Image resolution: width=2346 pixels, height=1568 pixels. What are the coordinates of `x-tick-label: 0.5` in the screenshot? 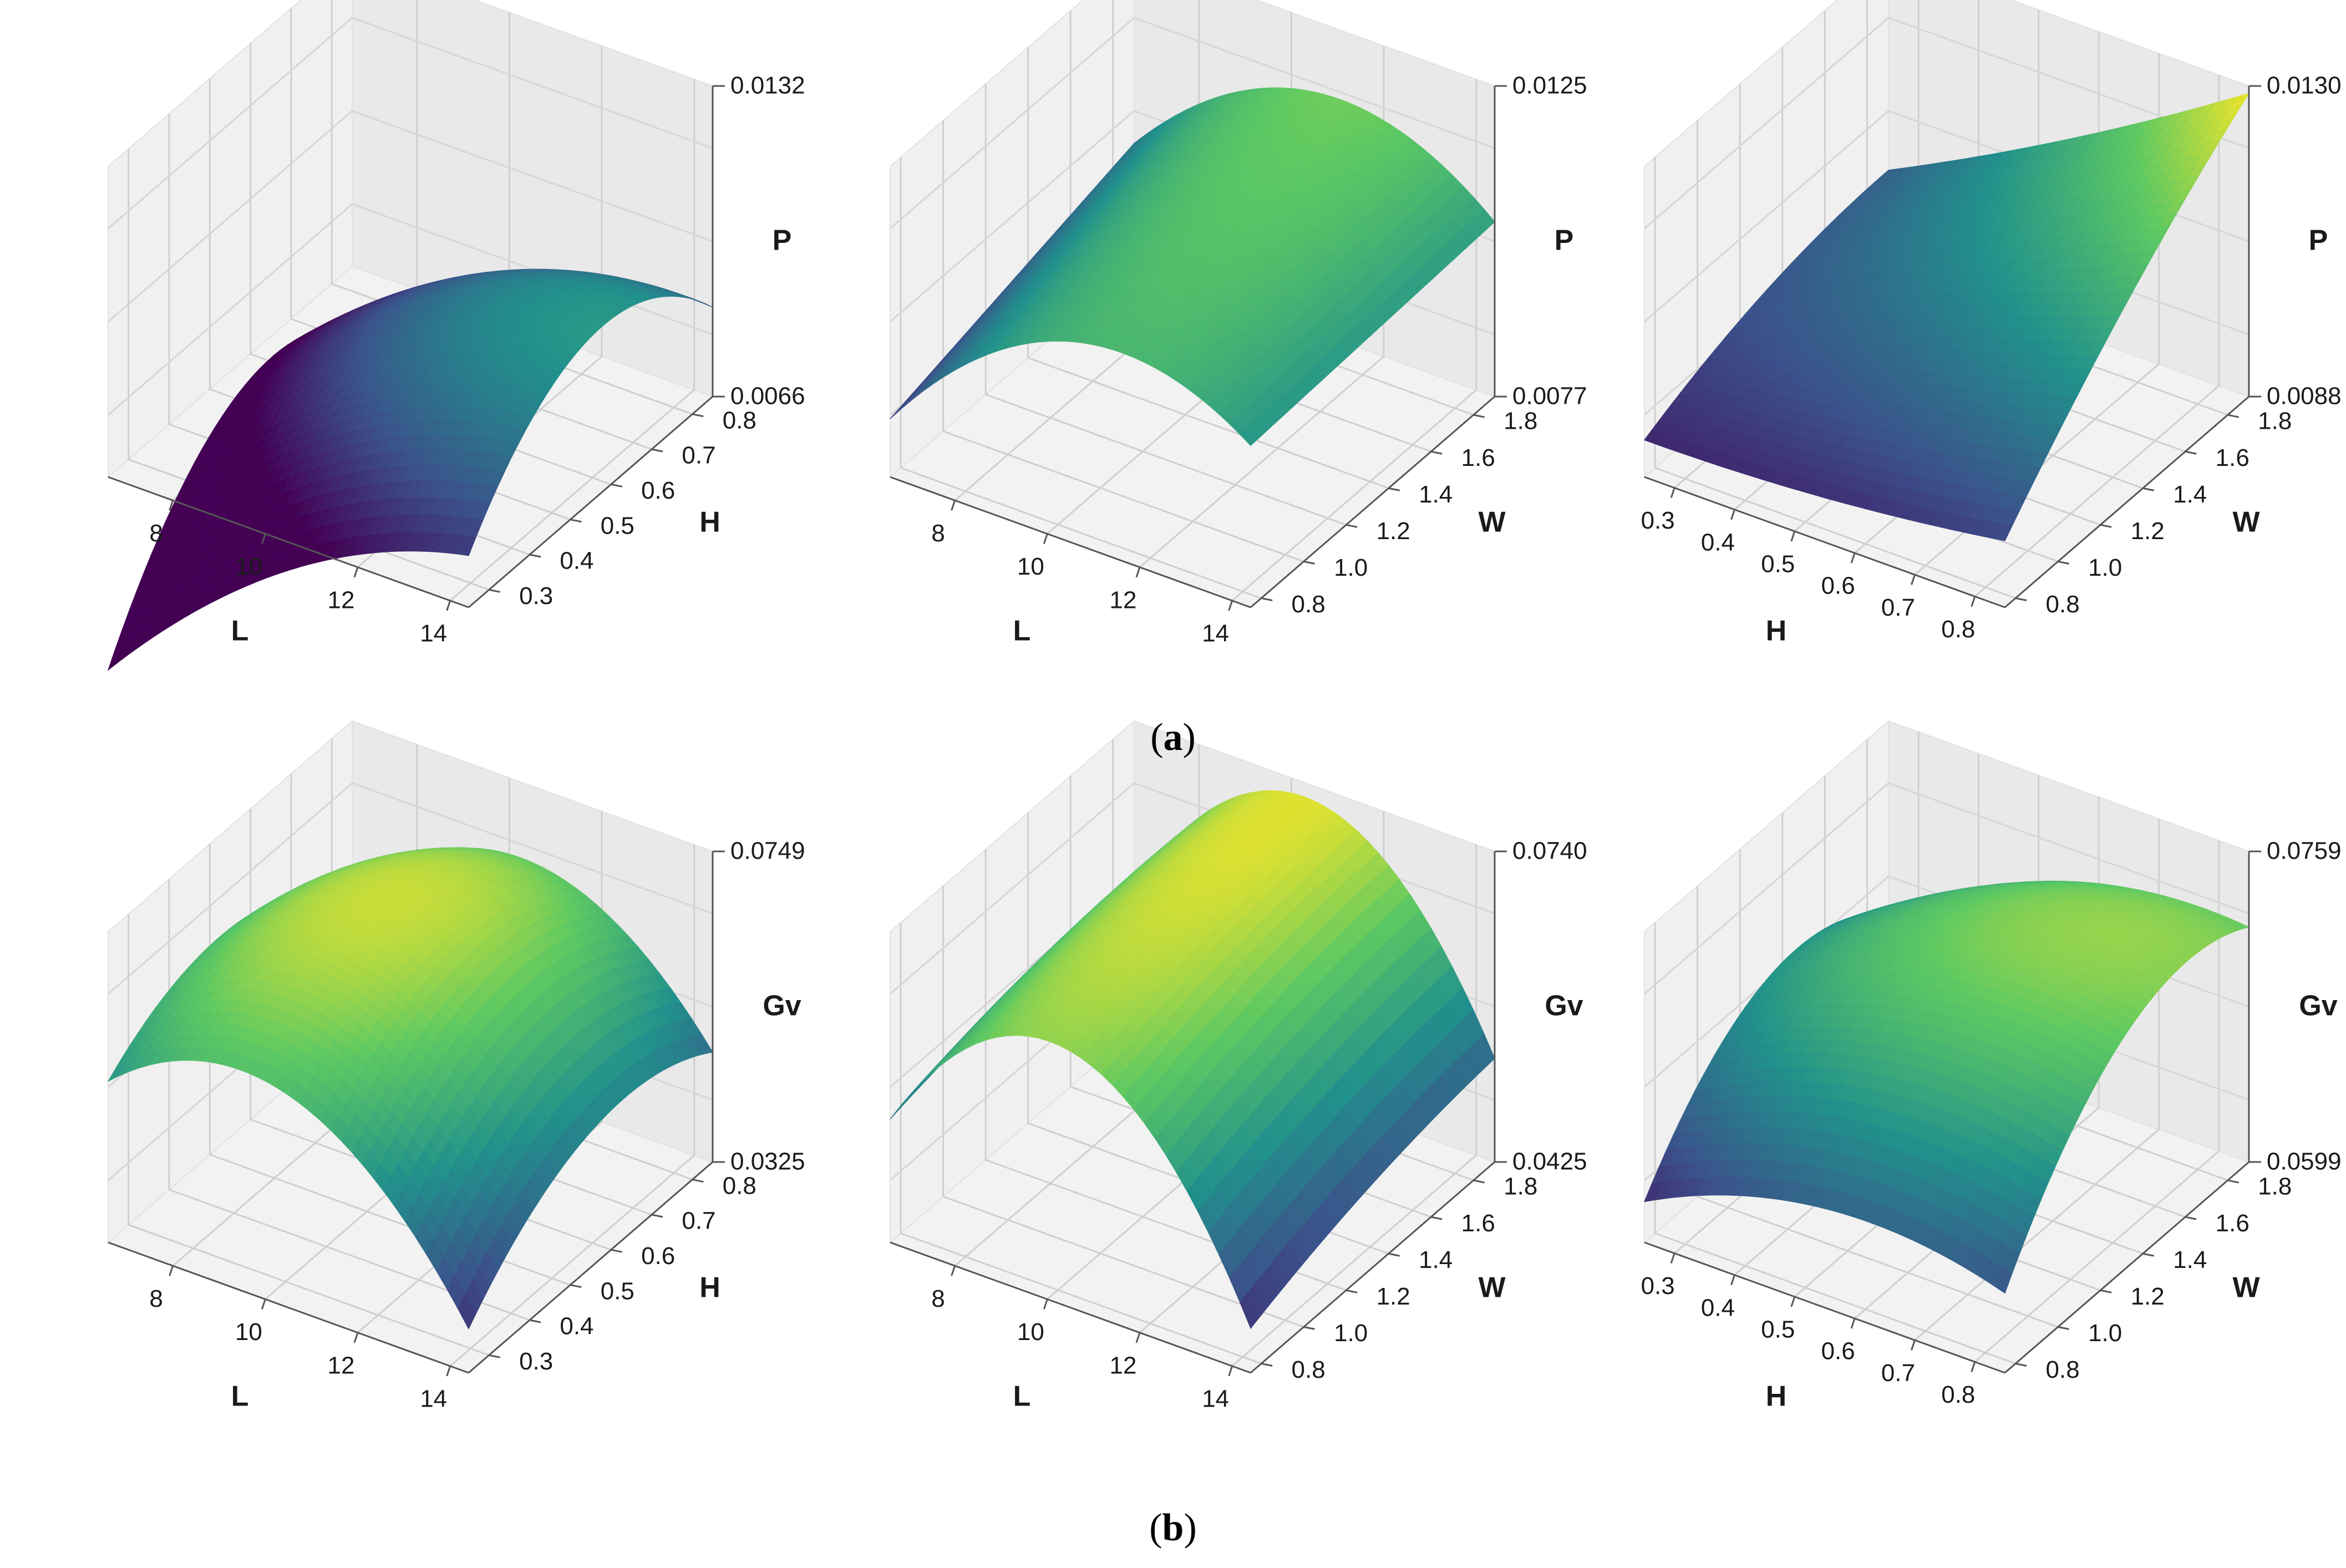 It's located at (1778, 564).